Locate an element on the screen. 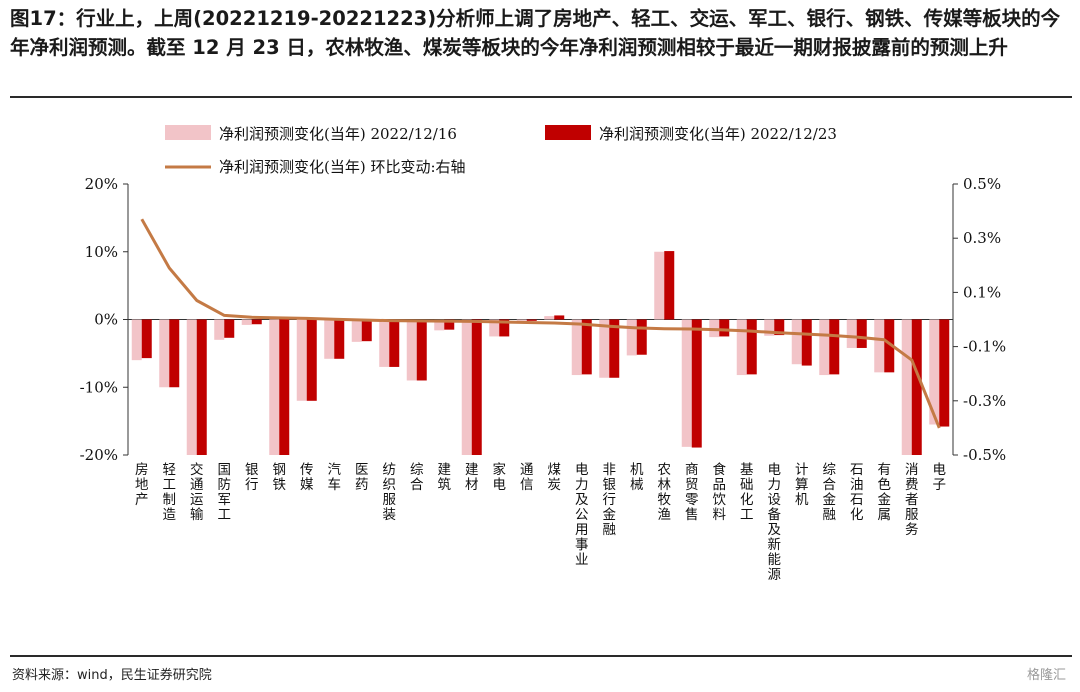  x-tick-label: 医药 is located at coordinates (362, 477).